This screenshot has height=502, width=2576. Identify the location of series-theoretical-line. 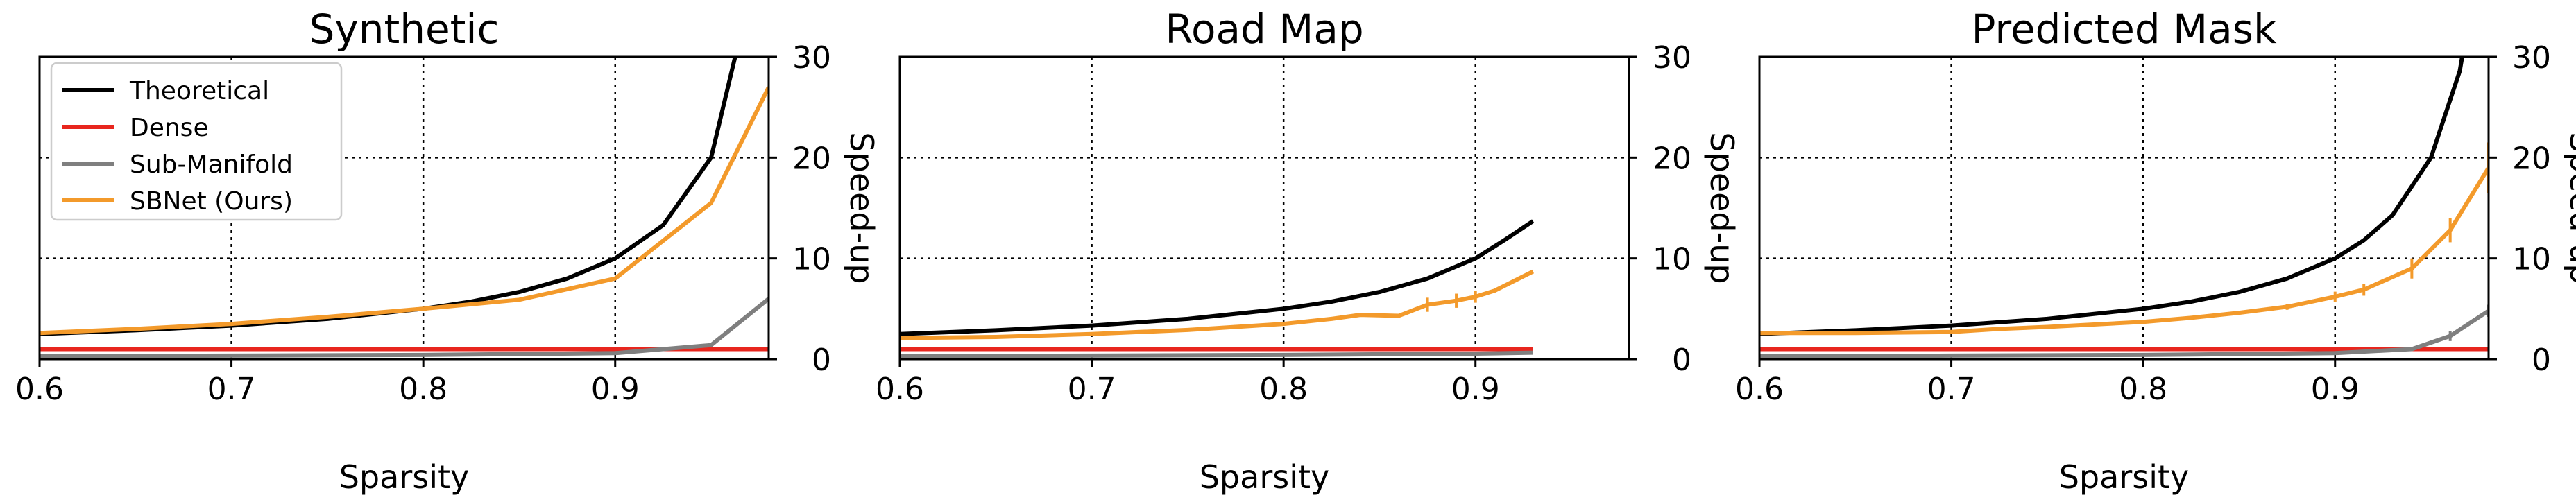
(1217, 277).